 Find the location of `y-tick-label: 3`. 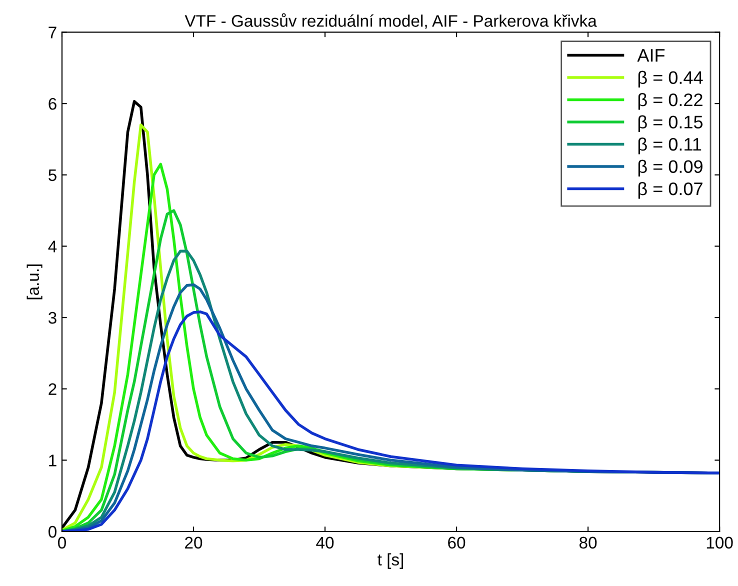

y-tick-label: 3 is located at coordinates (52, 318).